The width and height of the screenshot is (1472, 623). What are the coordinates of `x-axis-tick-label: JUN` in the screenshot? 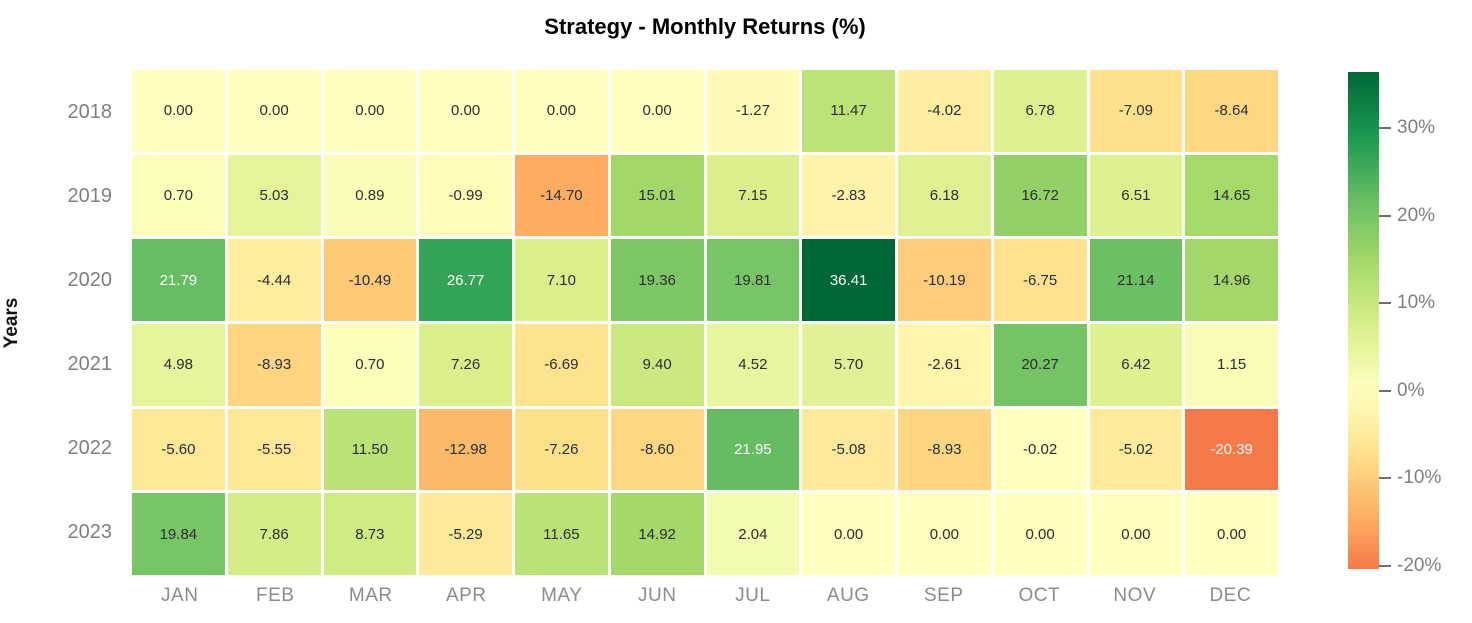 It's located at (657, 595).